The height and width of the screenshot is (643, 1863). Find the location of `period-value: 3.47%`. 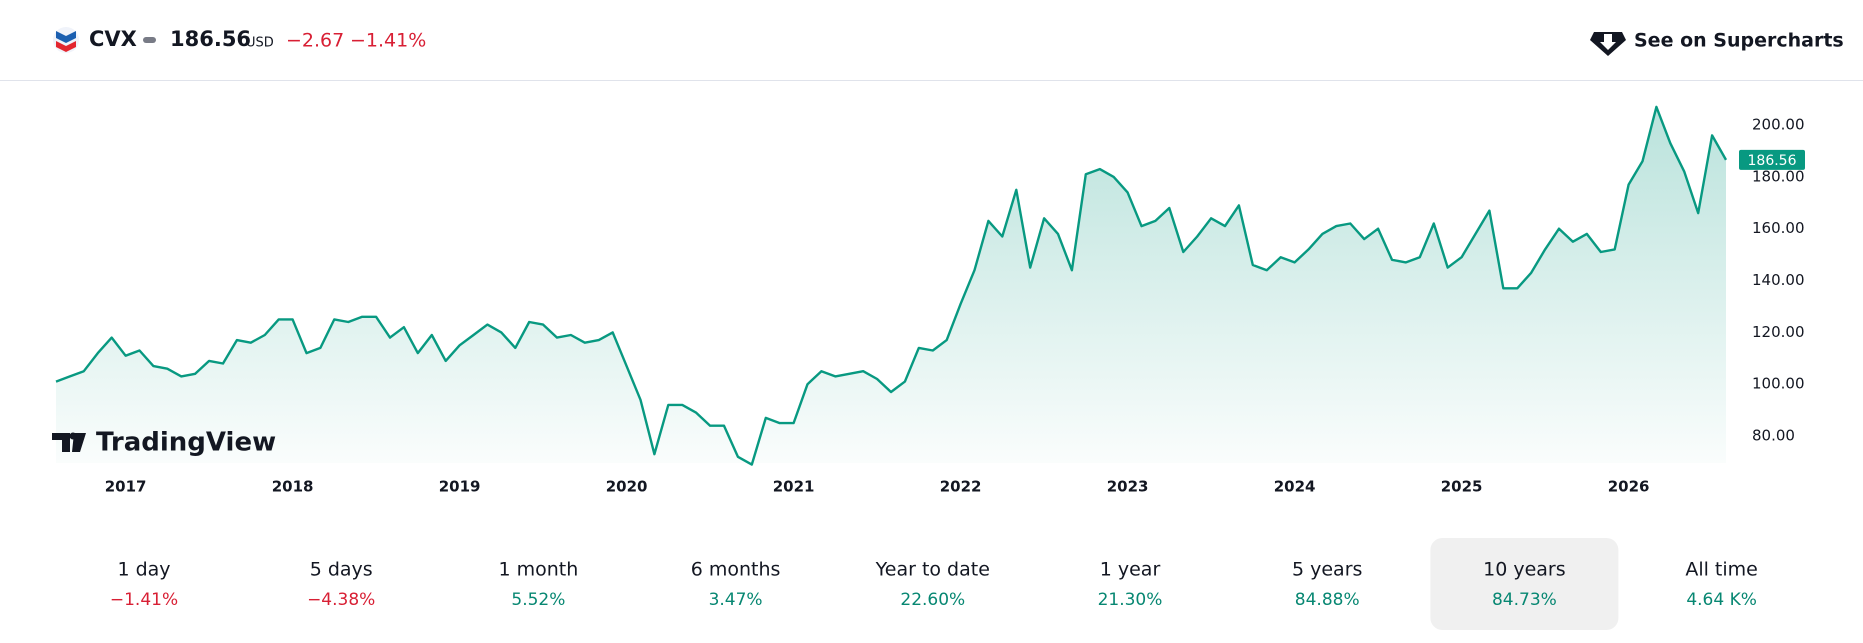

period-value: 3.47% is located at coordinates (736, 600).